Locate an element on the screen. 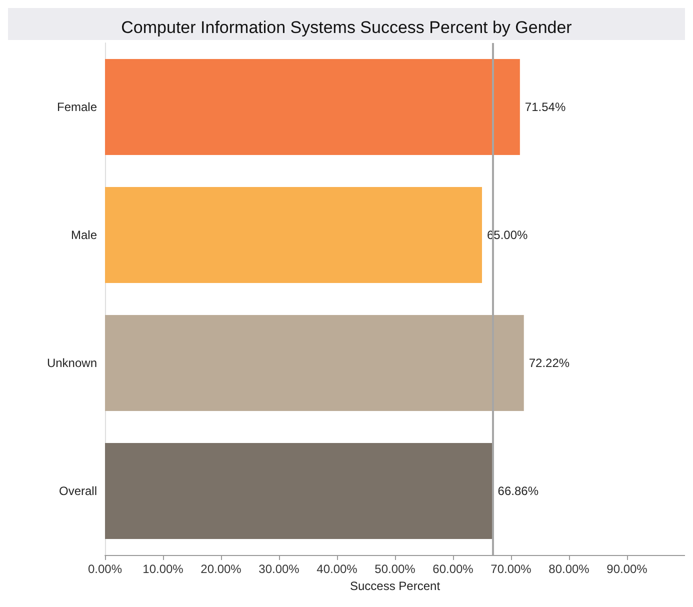 The image size is (693, 607). y-tick-label: Overall is located at coordinates (77, 491).